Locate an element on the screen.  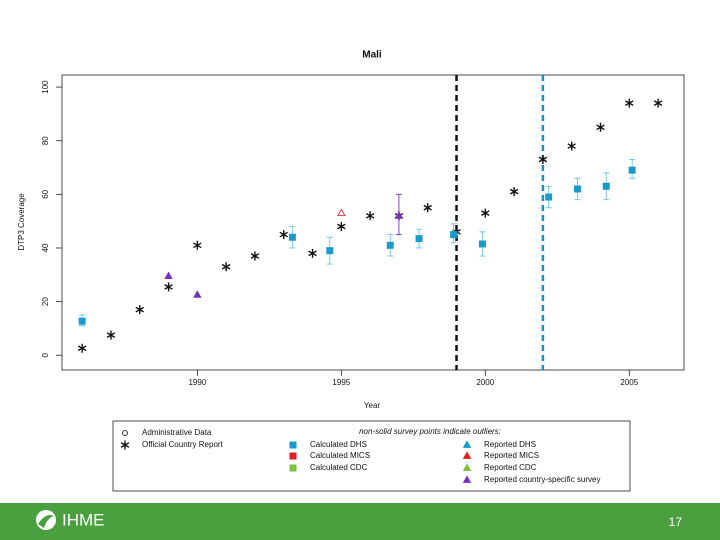
legend-label: Calculated MICS is located at coordinates (340, 455).